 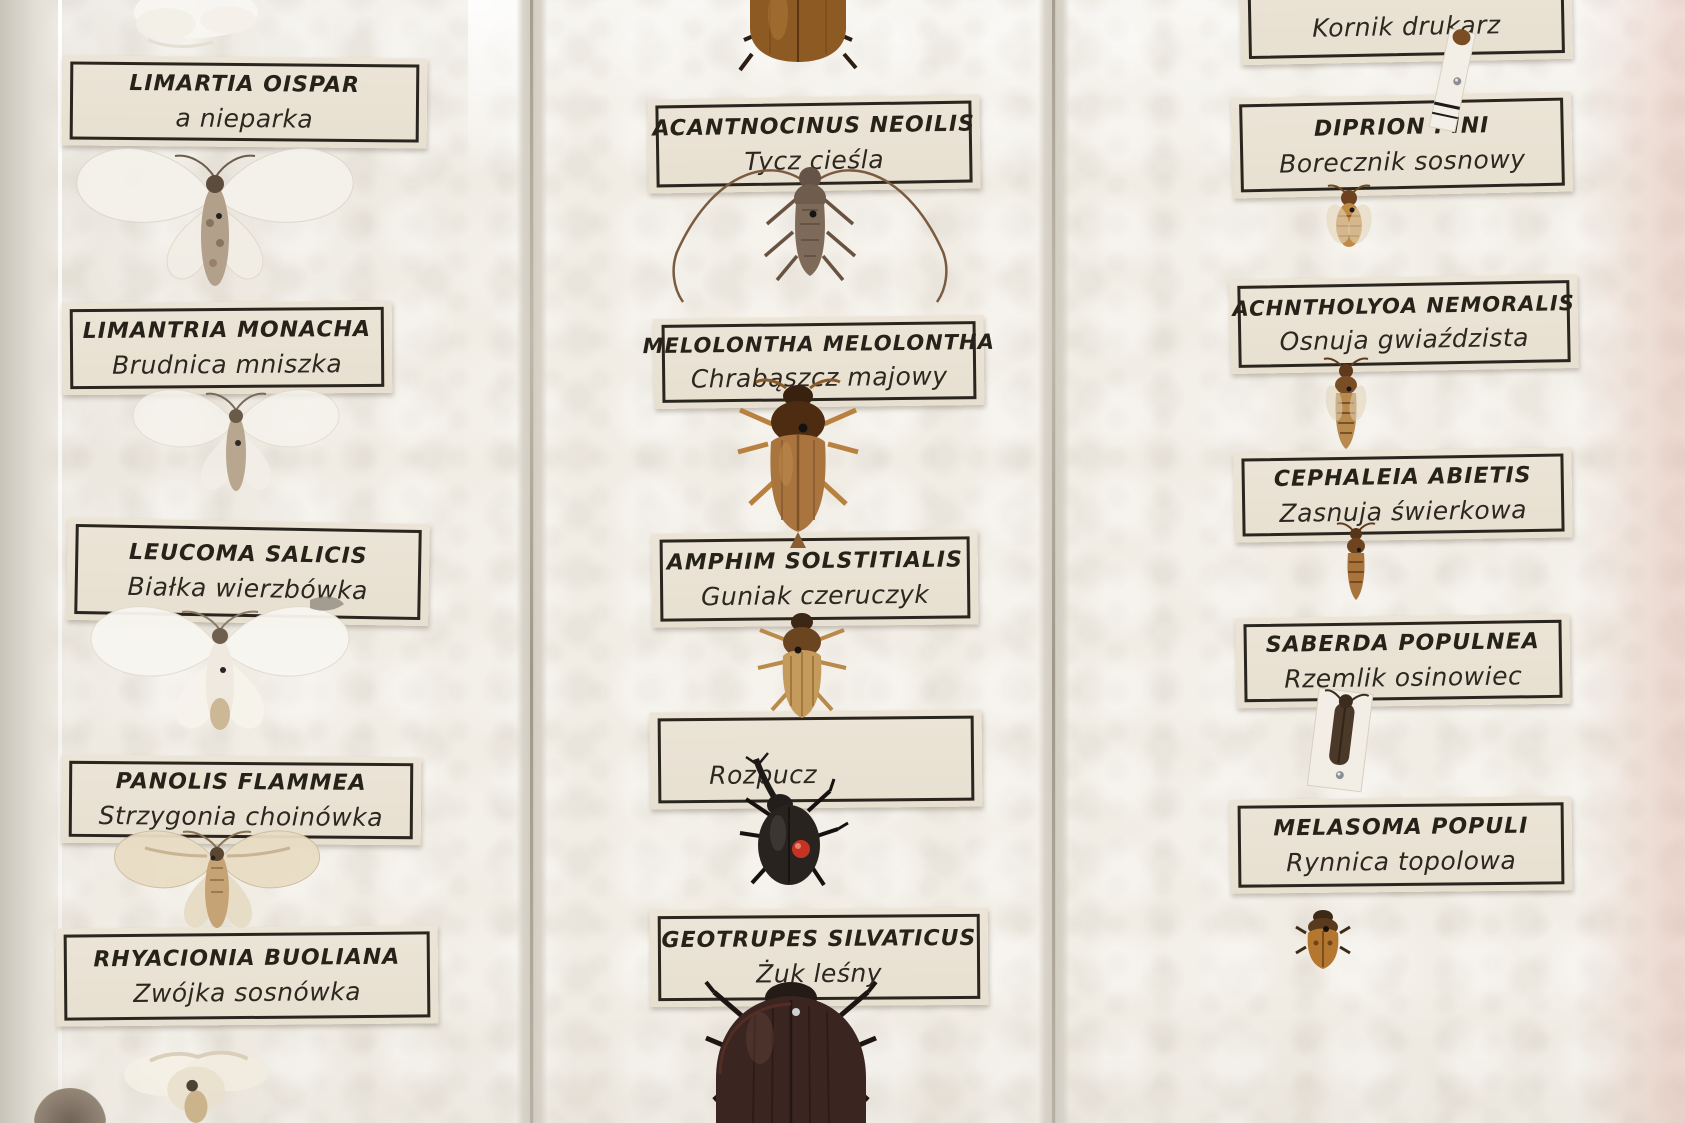 I want to click on leucoma-salicis-moth-specimen, so click(x=220, y=663).